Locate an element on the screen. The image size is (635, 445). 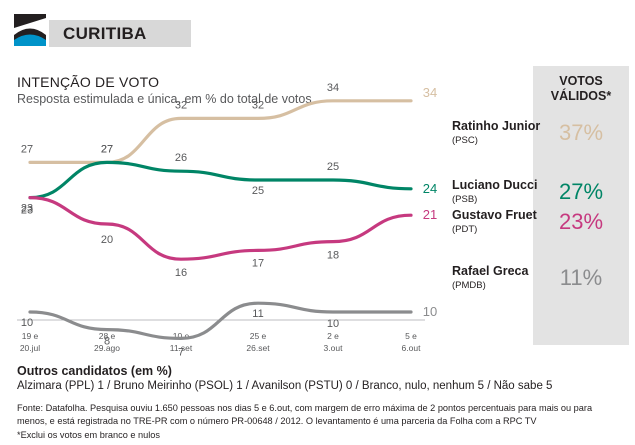
x-tick-label: 26.set is located at coordinates (258, 348).